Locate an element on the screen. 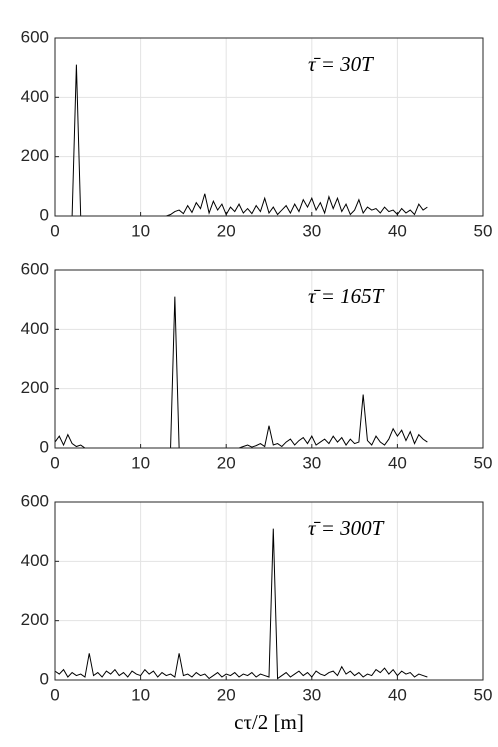  annotation: τ̄ = 165T is located at coordinates (346, 296).